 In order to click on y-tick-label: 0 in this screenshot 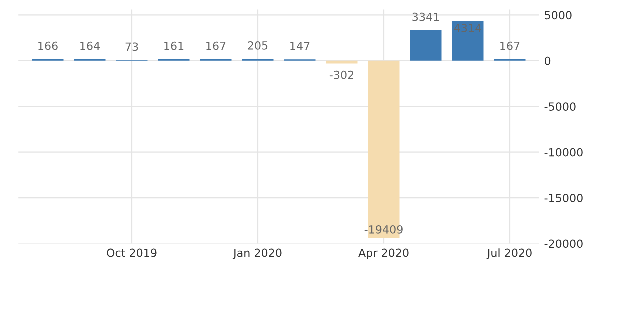, I will do `click(547, 61)`.